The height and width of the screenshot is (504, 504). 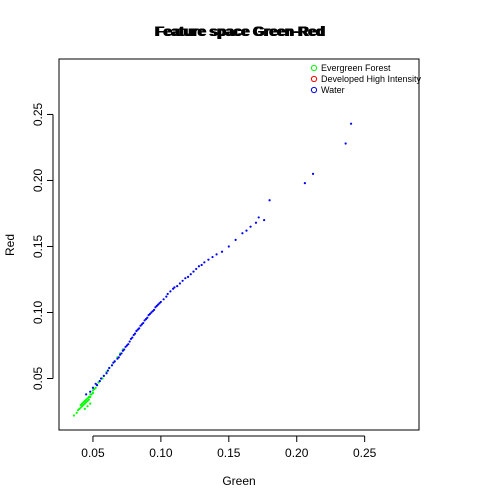 What do you see at coordinates (229, 453) in the screenshot?
I see `x-tick-label: 0.15` at bounding box center [229, 453].